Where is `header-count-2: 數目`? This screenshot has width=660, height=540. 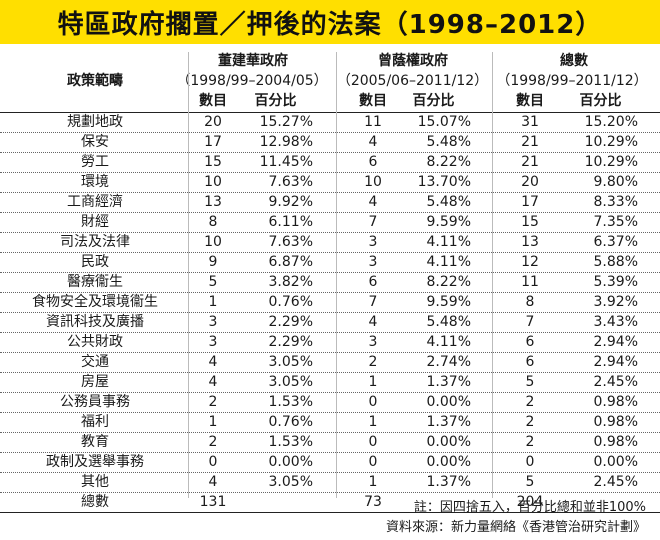
header-count-2: 數目 is located at coordinates (373, 101).